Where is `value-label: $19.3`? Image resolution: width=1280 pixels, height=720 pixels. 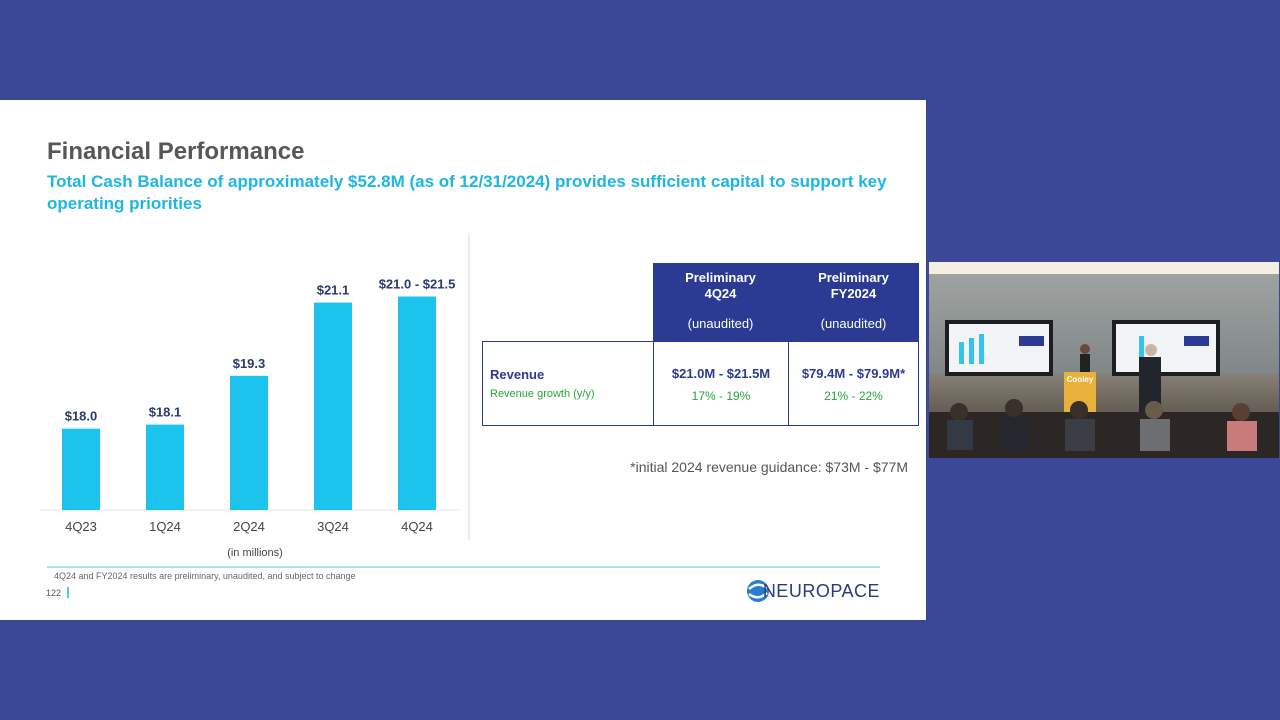
value-label: $19.3 is located at coordinates (249, 363).